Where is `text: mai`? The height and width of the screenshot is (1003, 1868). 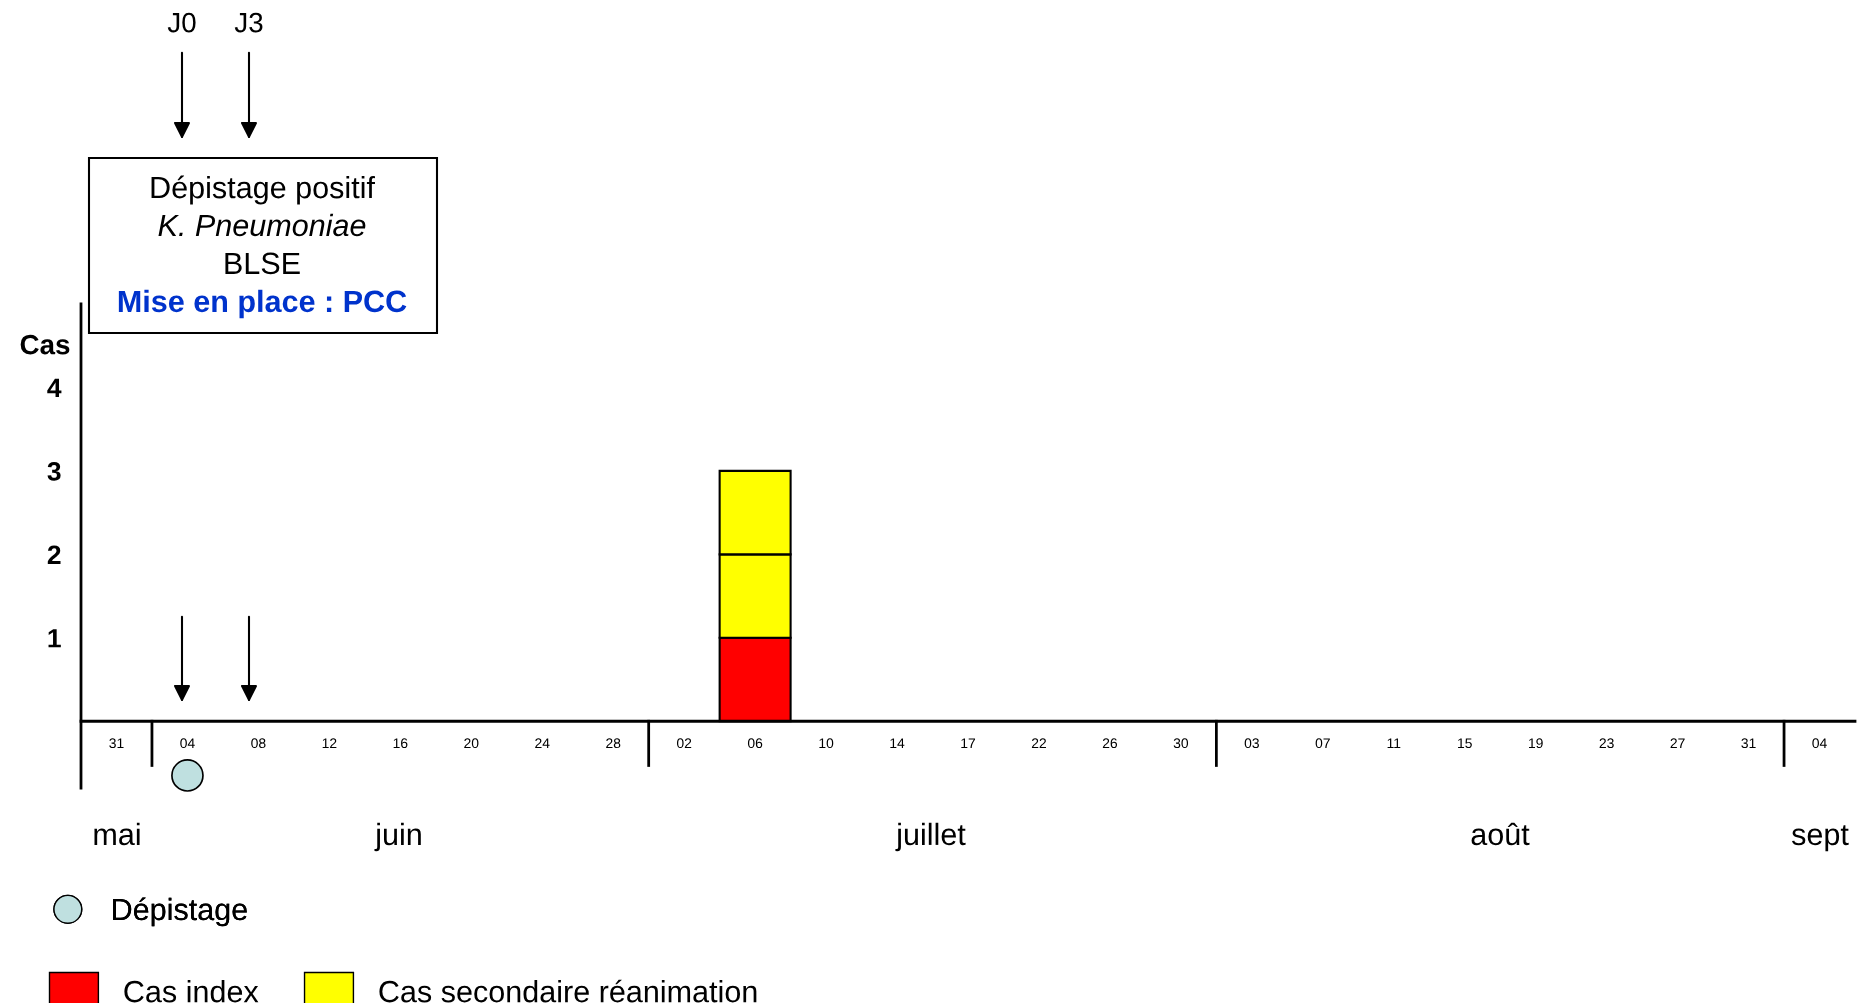
text: mai is located at coordinates (117, 834).